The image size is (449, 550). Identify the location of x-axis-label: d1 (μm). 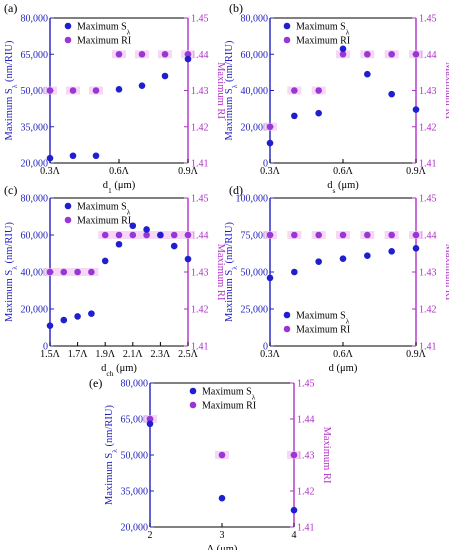
(119, 187).